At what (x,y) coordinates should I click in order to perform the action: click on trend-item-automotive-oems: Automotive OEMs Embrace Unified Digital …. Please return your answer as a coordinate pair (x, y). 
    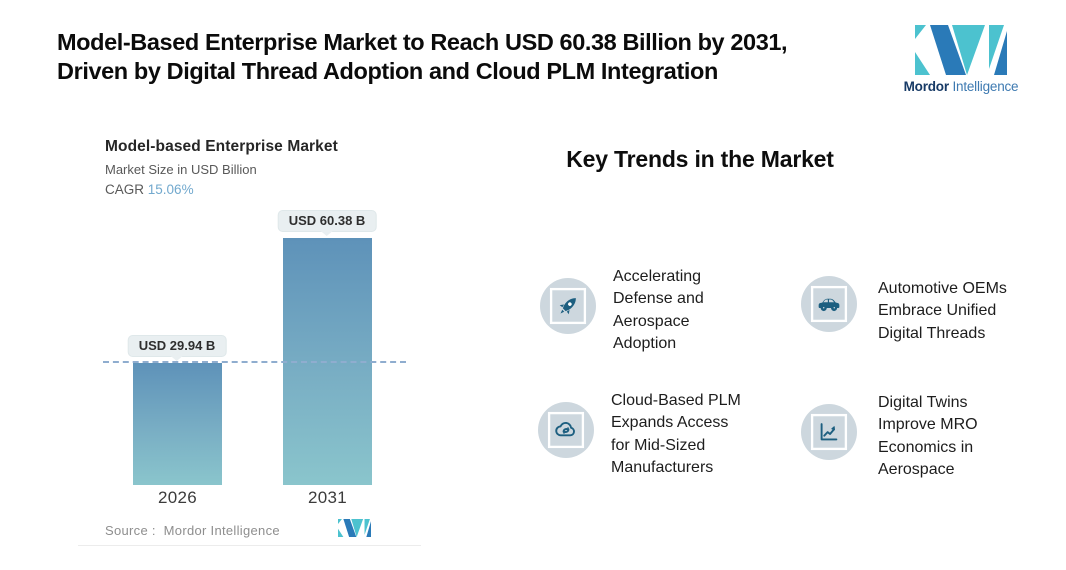
    Looking at the image, I should click on (927, 306).